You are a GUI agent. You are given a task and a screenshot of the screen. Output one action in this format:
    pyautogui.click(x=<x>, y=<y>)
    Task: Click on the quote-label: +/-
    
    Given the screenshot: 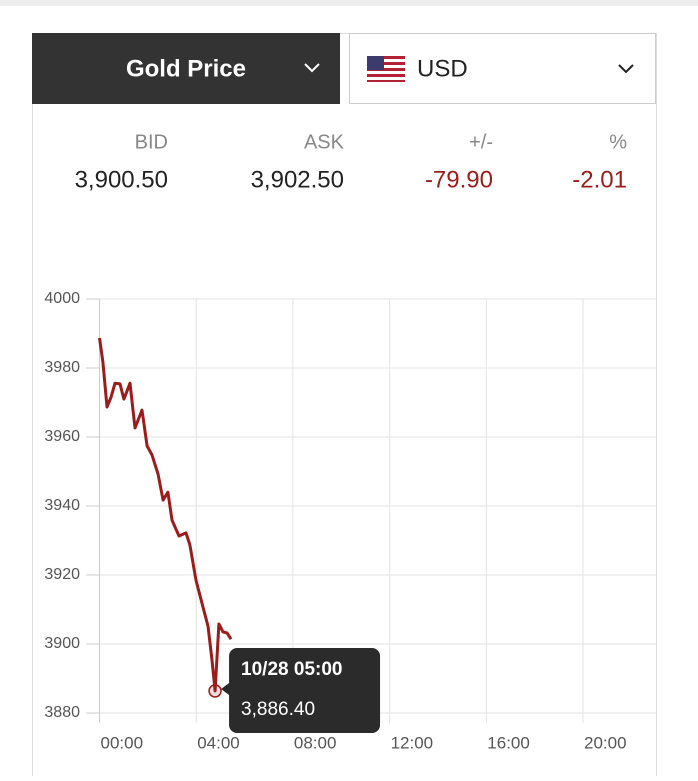 What is the action you would take?
    pyautogui.click(x=481, y=142)
    